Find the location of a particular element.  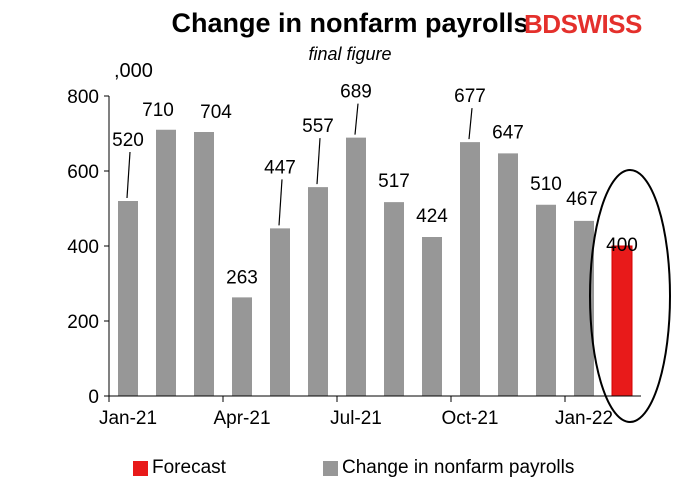

chart-subtitle: final figure is located at coordinates (350, 54).